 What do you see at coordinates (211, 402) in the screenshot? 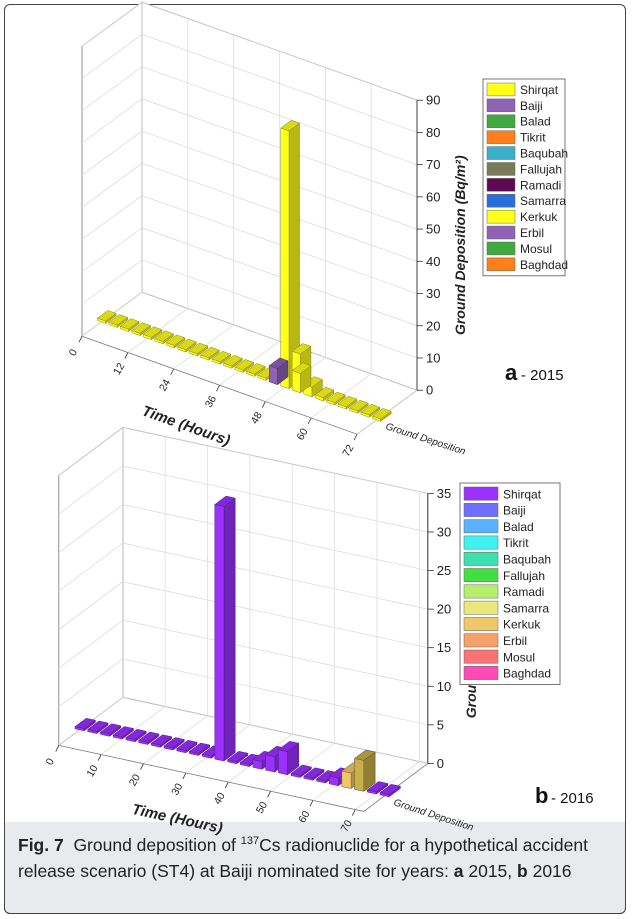
I see `x-tick-label: 36` at bounding box center [211, 402].